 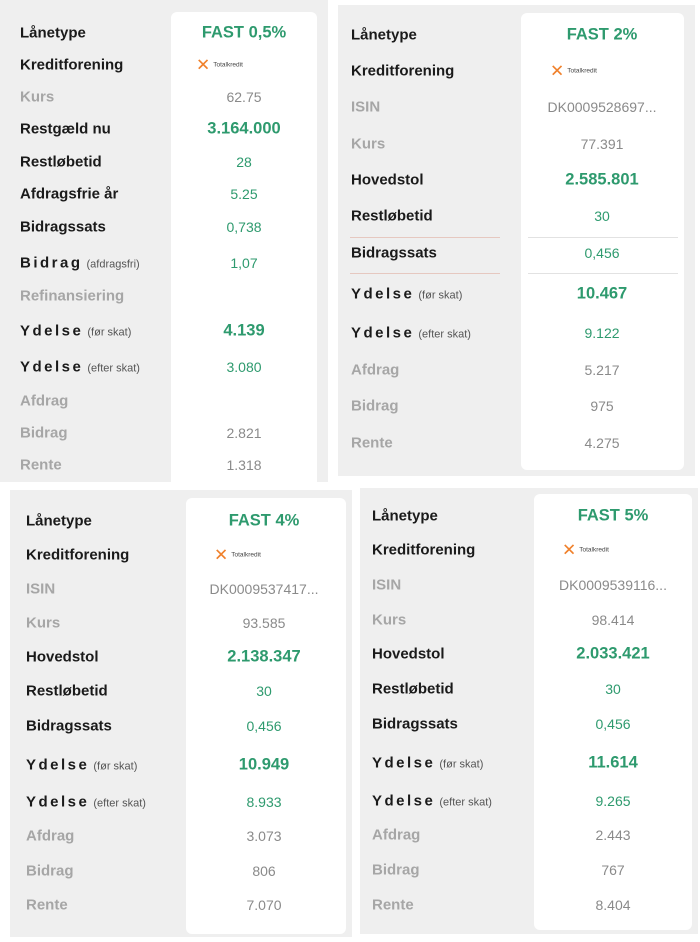 What do you see at coordinates (602, 144) in the screenshot?
I see `value-kurs: 77.391` at bounding box center [602, 144].